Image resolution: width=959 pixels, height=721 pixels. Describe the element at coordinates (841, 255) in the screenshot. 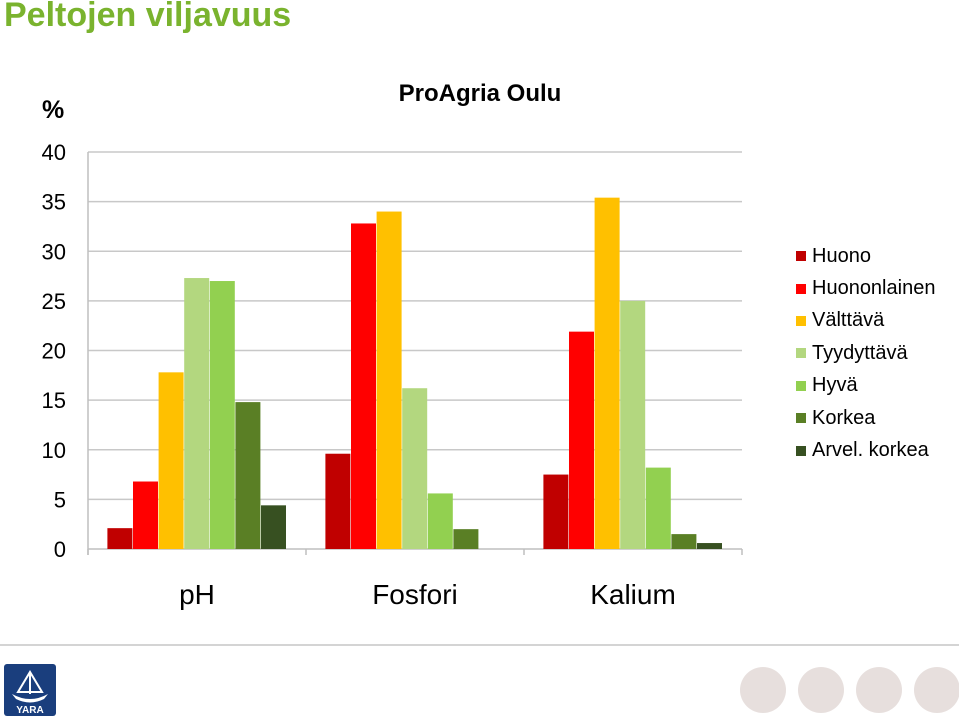

I see `legend-label: Huono` at that location.